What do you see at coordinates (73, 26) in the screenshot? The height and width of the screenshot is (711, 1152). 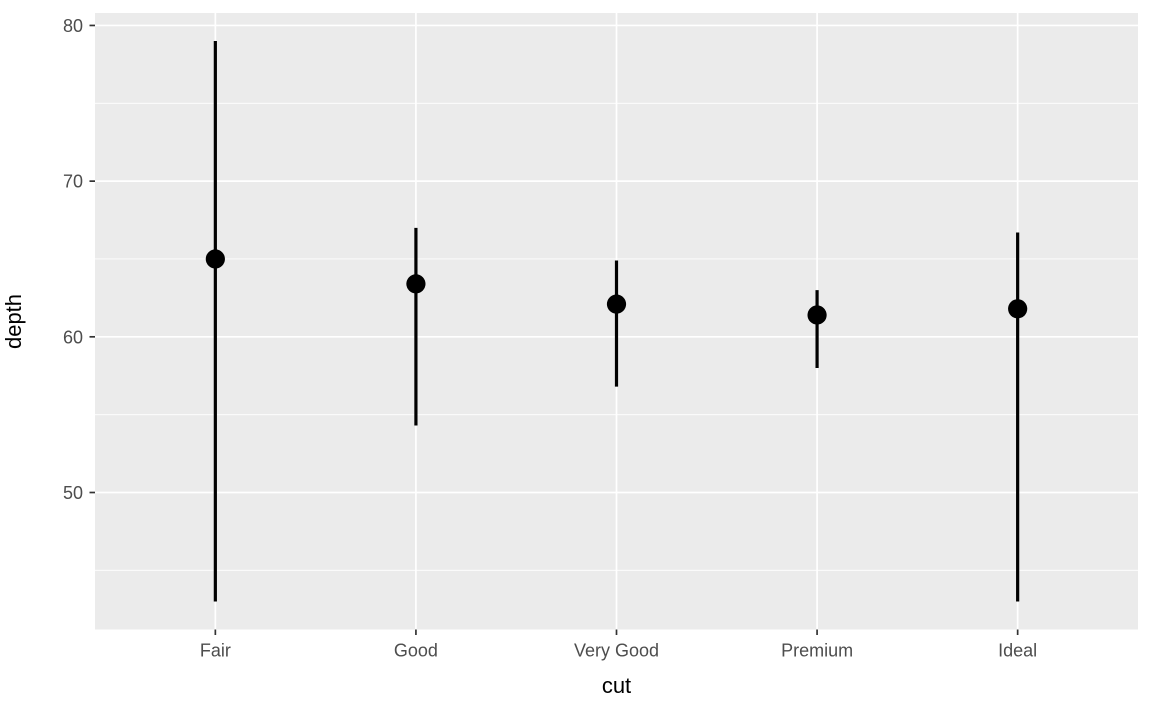 I see `y-axis-tick-label-80: 80` at bounding box center [73, 26].